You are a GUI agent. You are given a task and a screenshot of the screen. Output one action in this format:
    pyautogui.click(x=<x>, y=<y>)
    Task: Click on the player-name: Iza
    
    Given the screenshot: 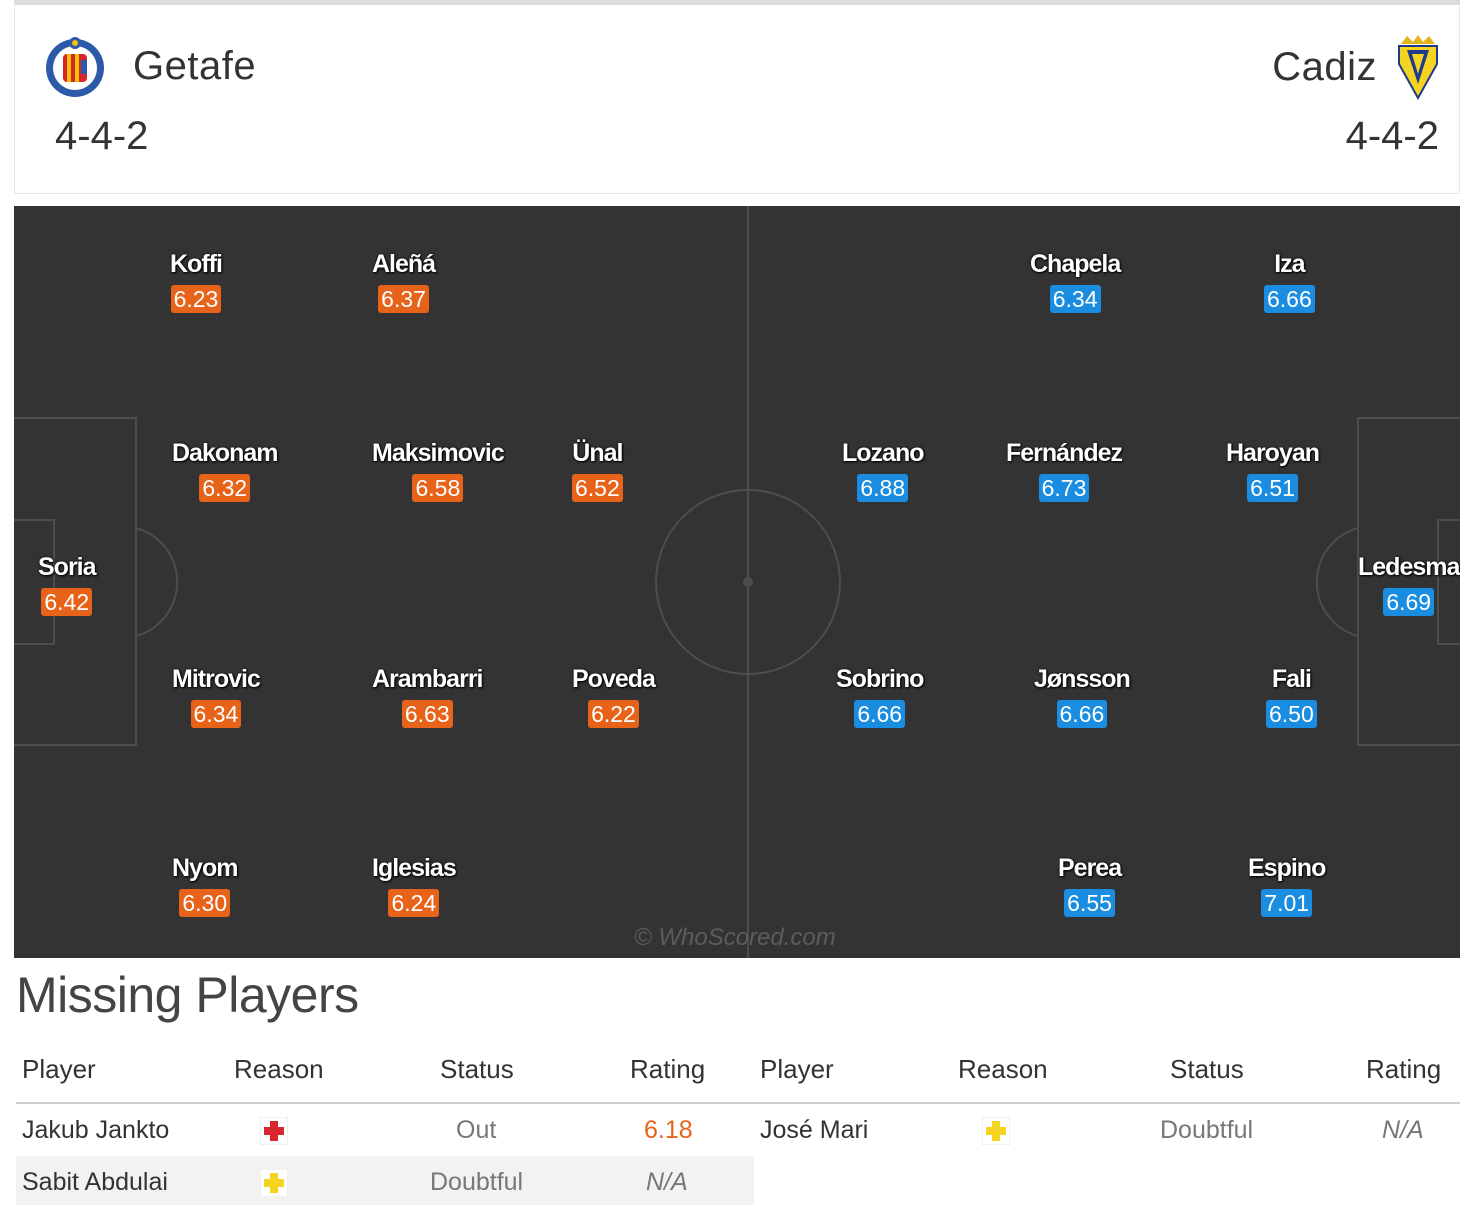 What is the action you would take?
    pyautogui.click(x=1289, y=264)
    